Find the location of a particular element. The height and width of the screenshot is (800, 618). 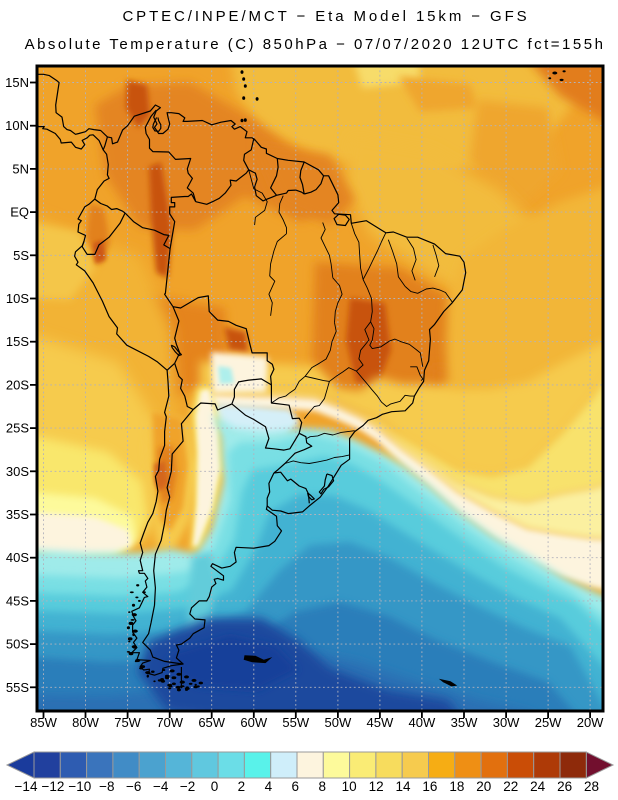

svg-text: 30S is located at coordinates (17, 471).